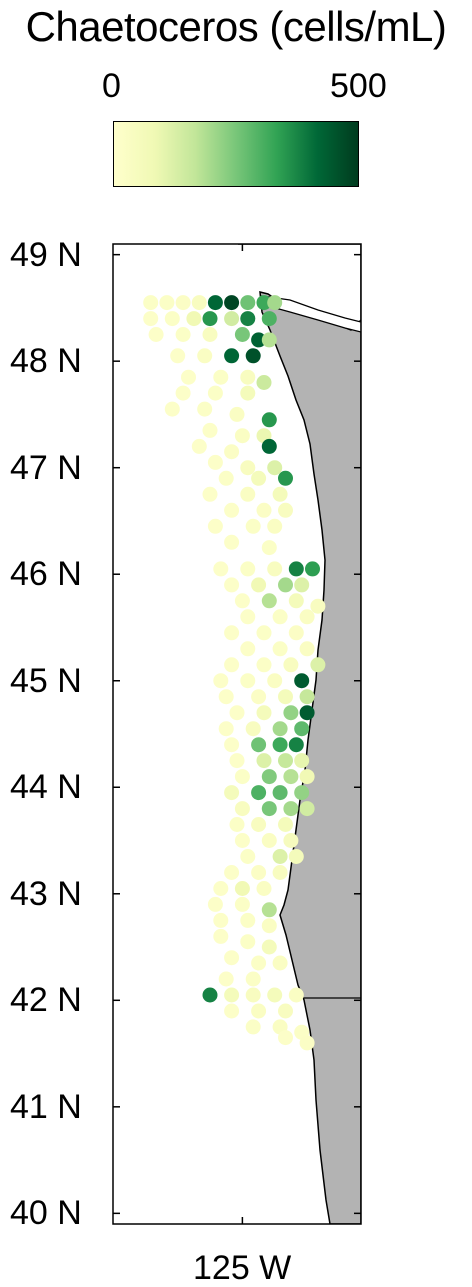 This screenshot has width=472, height=1287. Describe the element at coordinates (358, 86) in the screenshot. I see `colorbar-max-label: 500` at that location.